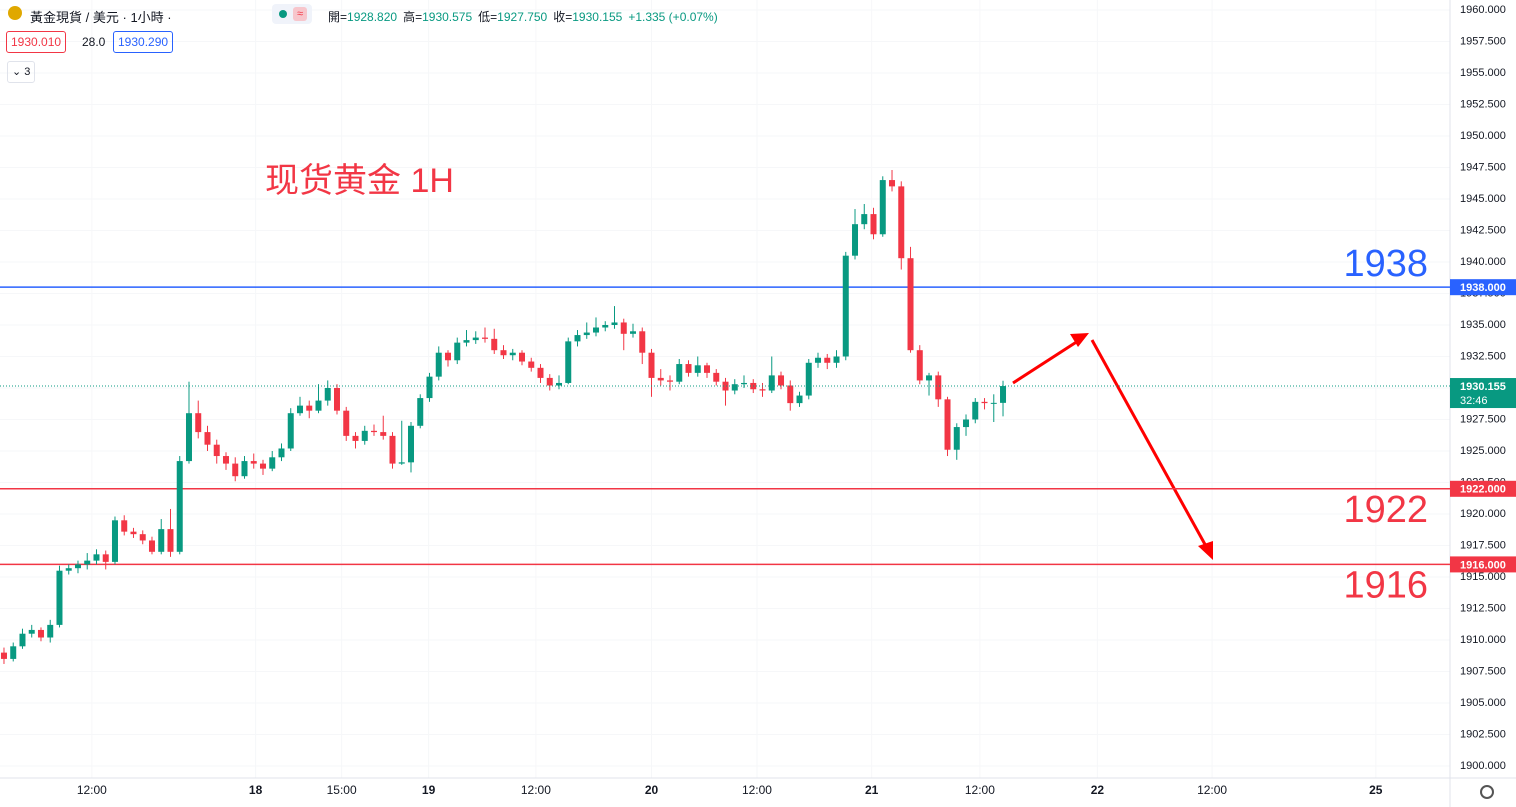 The width and height of the screenshot is (1516, 807). I want to click on y-tick-label: 1927.500, so click(1483, 419).